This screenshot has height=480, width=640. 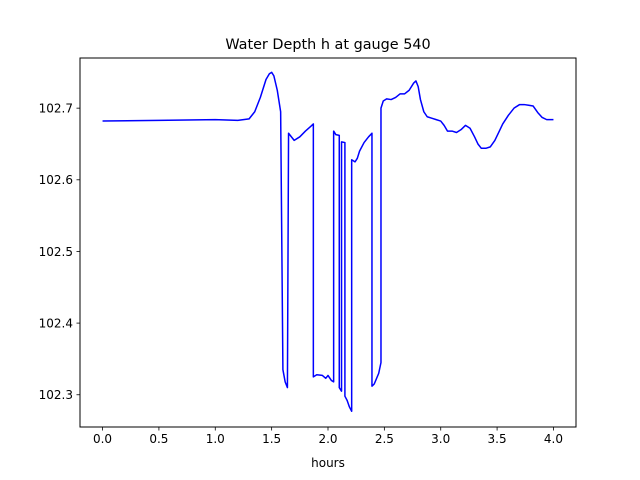 I want to click on y-tick-label: 102.3, so click(x=56, y=395).